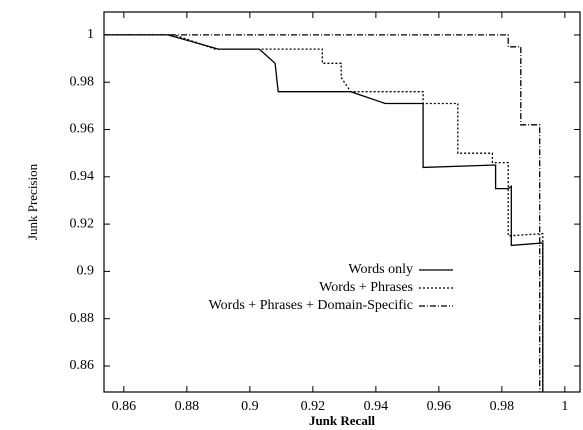 The image size is (583, 430). I want to click on y-tick-label: 0.9, so click(86, 271).